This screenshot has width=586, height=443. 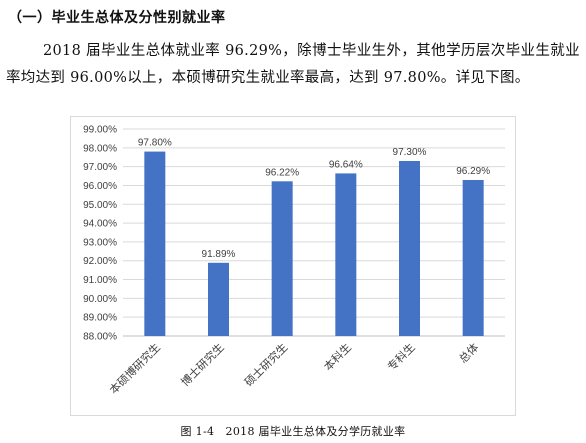 I want to click on x-tick-label: 硕士研究生, so click(x=265, y=364).